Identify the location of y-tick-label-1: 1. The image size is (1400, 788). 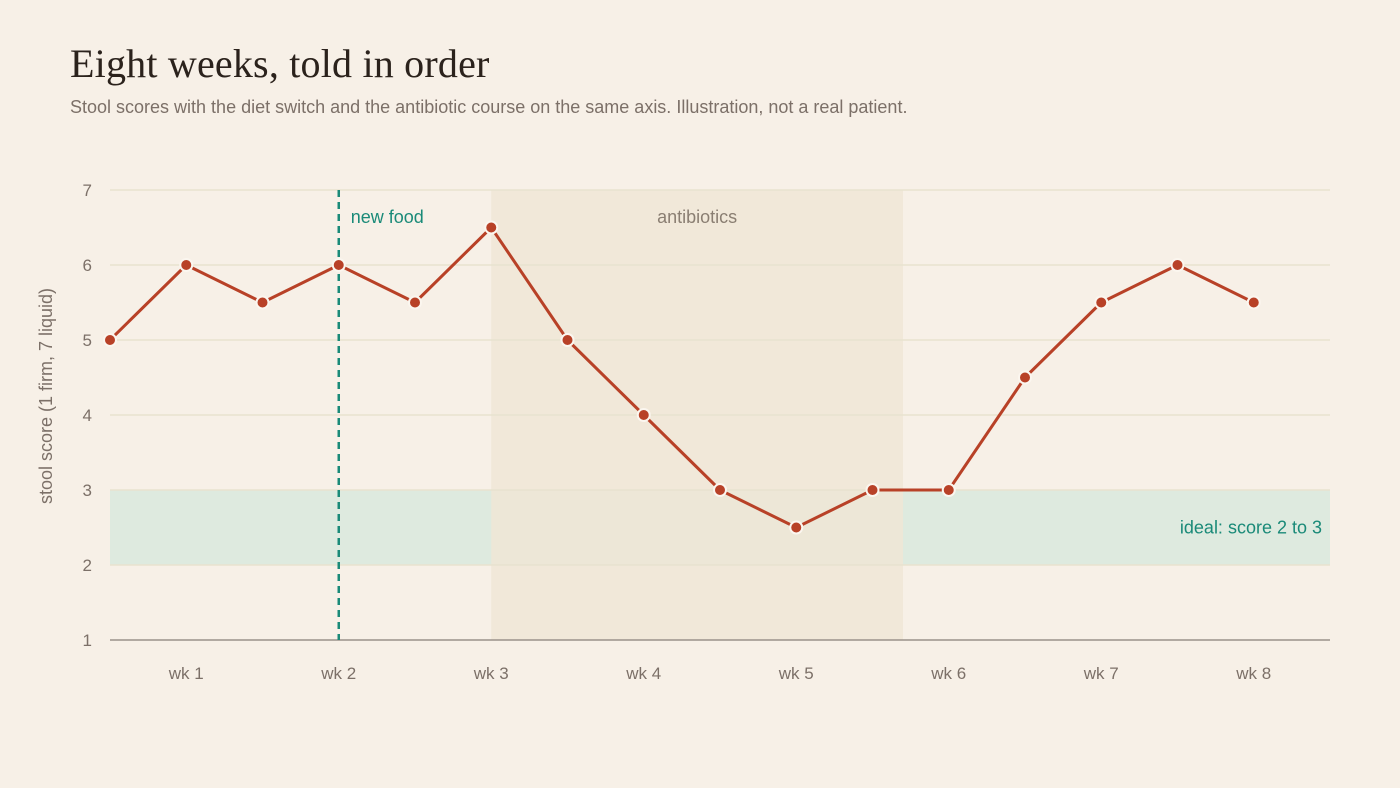
(87, 640).